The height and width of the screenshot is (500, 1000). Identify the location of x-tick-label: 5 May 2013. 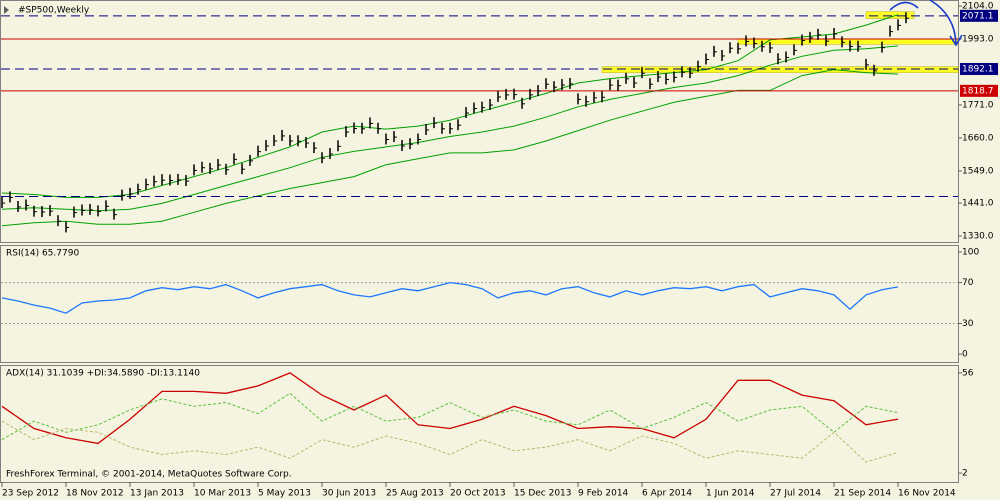
(284, 494).